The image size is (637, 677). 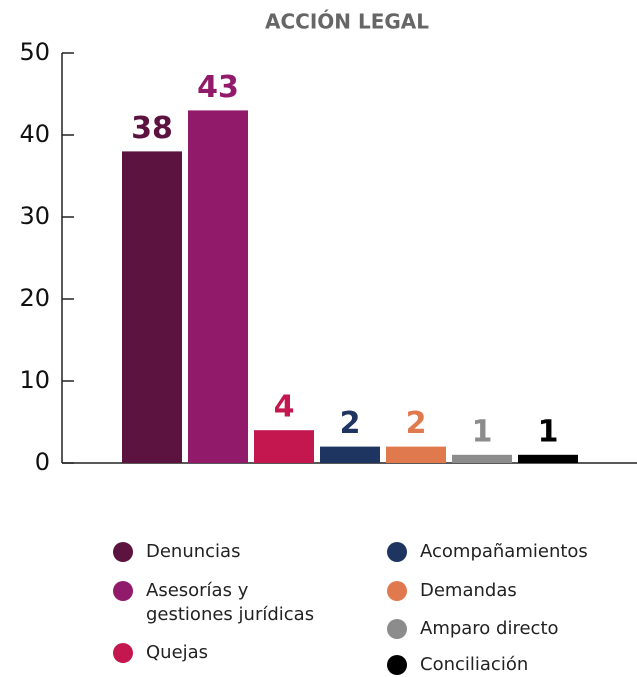 I want to click on legend-label: Amparo directo, so click(x=489, y=628).